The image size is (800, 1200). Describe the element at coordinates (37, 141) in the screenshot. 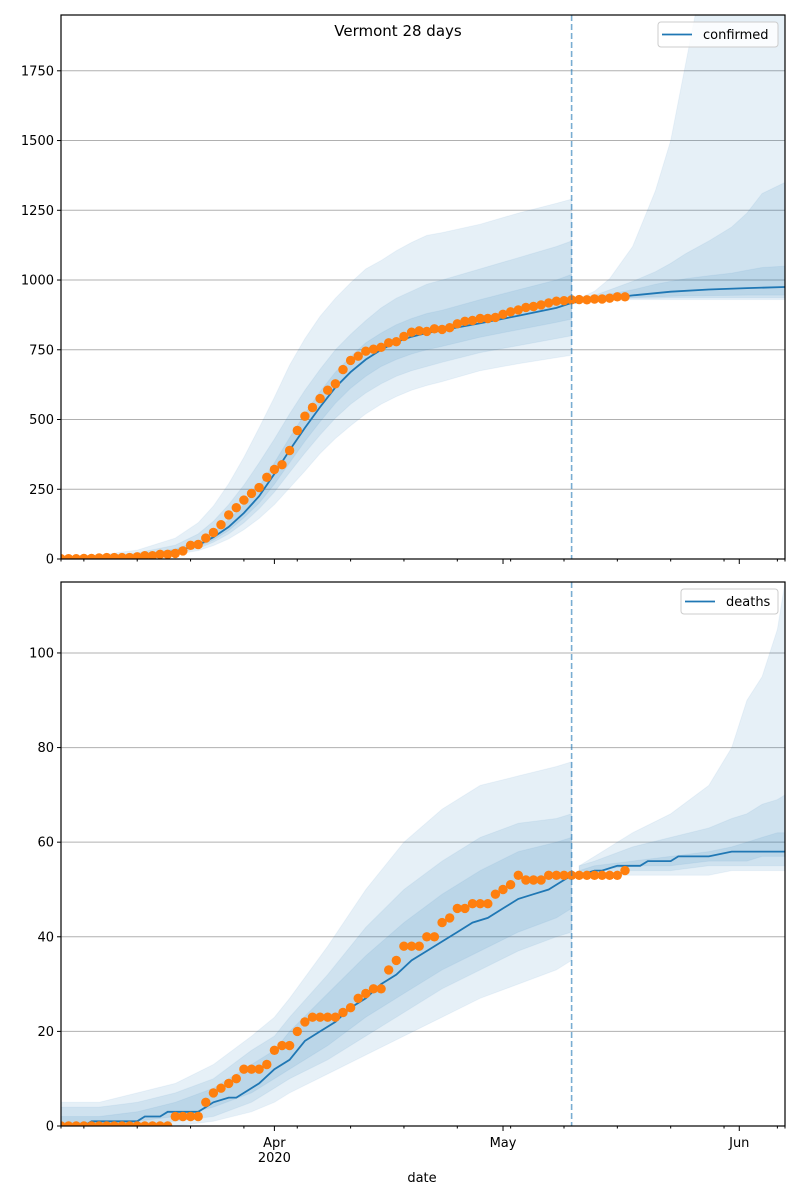

I see `y-tick-label: 1500` at that location.